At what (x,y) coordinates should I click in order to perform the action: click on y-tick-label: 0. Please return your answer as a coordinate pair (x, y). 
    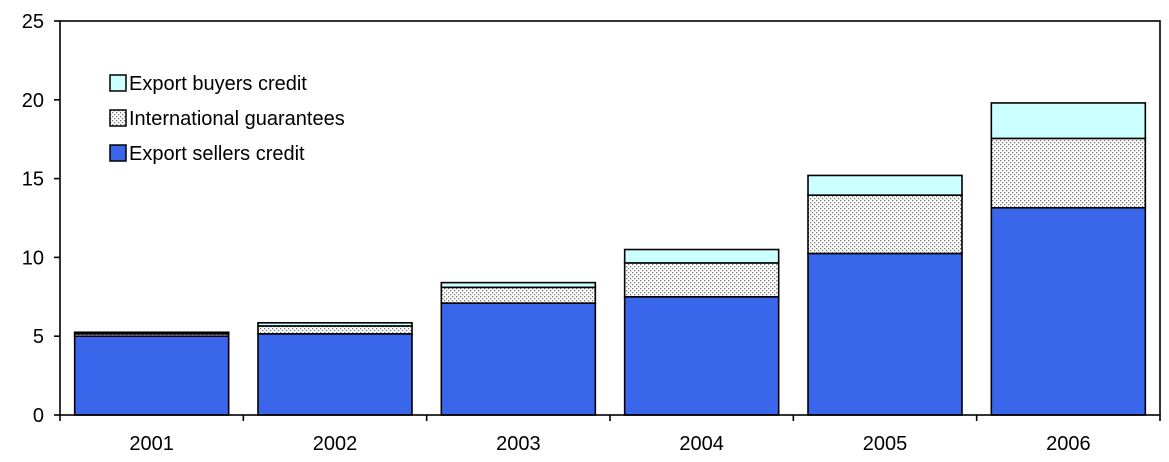
    Looking at the image, I should click on (38, 416).